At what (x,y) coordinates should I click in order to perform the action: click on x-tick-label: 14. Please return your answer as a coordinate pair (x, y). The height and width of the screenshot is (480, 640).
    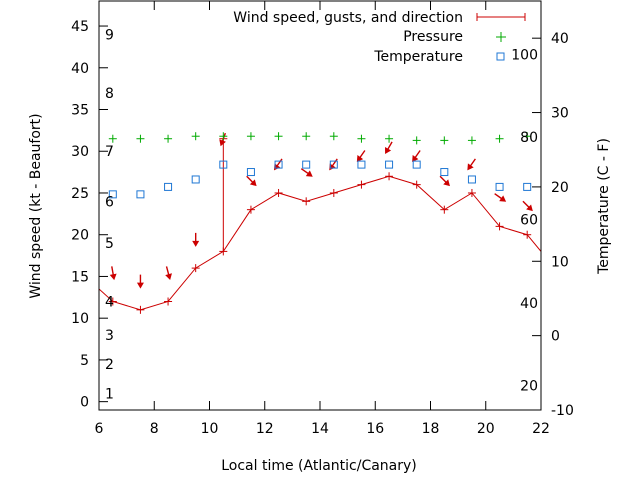
    Looking at the image, I should click on (320, 429).